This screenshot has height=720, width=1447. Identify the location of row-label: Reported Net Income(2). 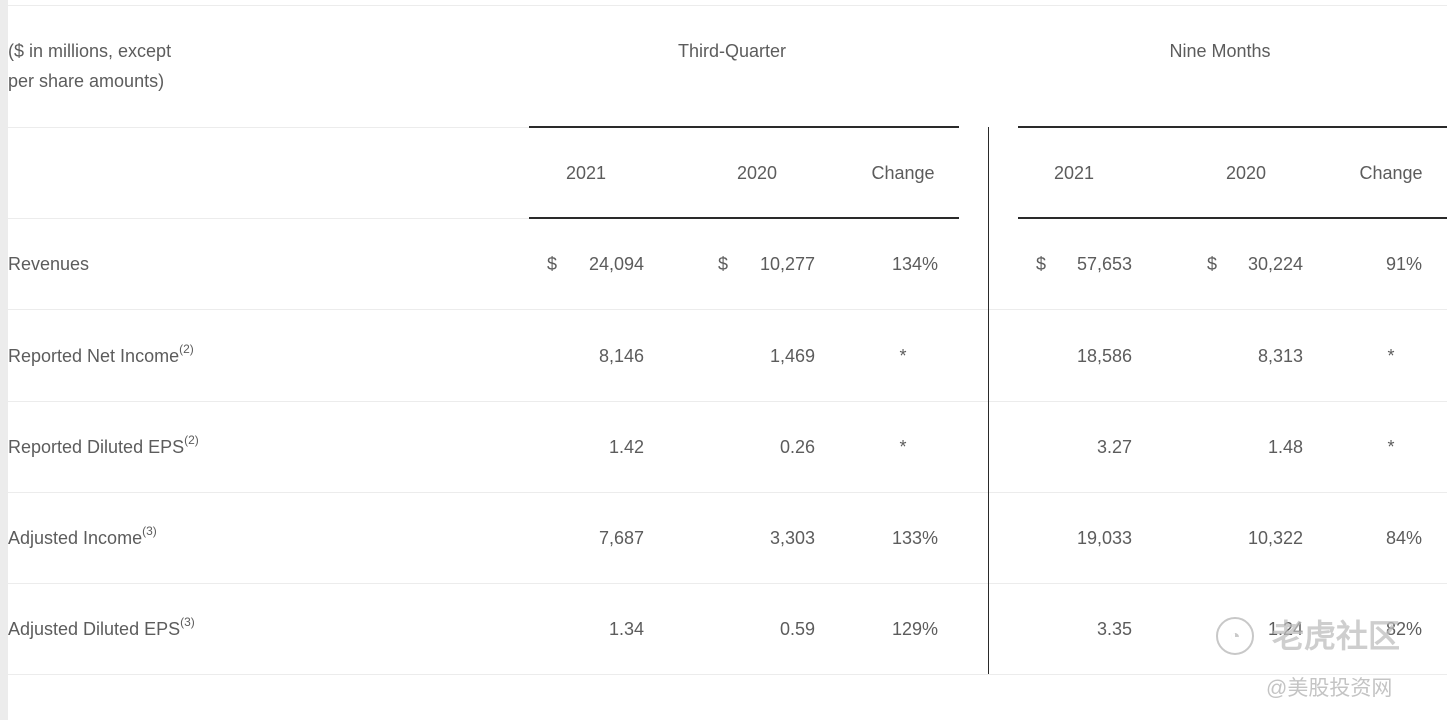
(101, 356).